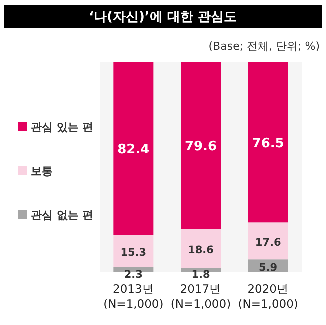 This screenshot has width=326, height=325. What do you see at coordinates (268, 268) in the screenshot?
I see `data-label: 5.9` at bounding box center [268, 268].